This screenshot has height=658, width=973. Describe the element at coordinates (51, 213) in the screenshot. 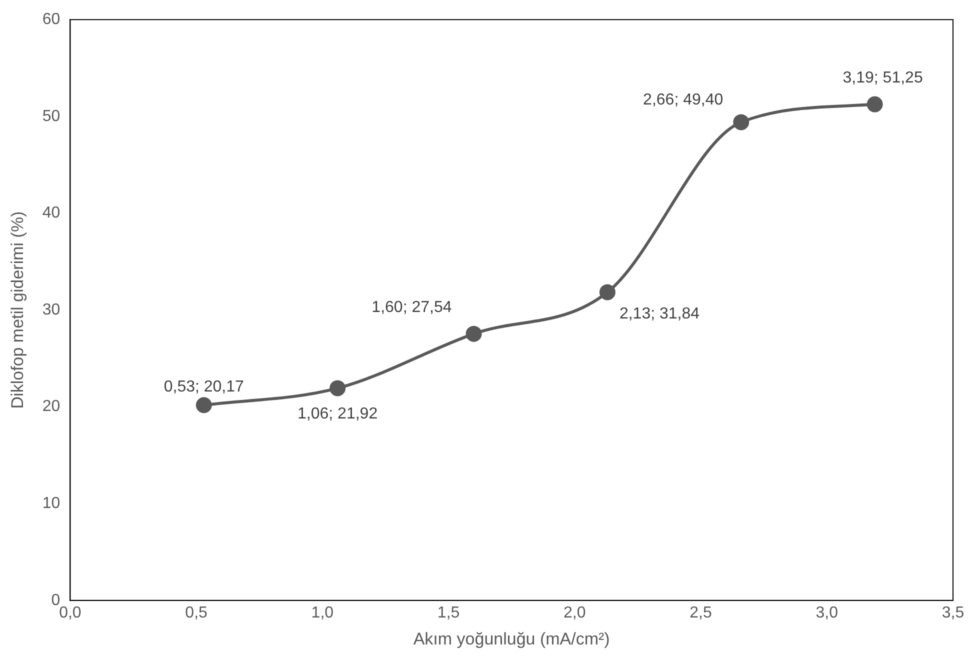

I see `y-tick-label: 40` at that location.